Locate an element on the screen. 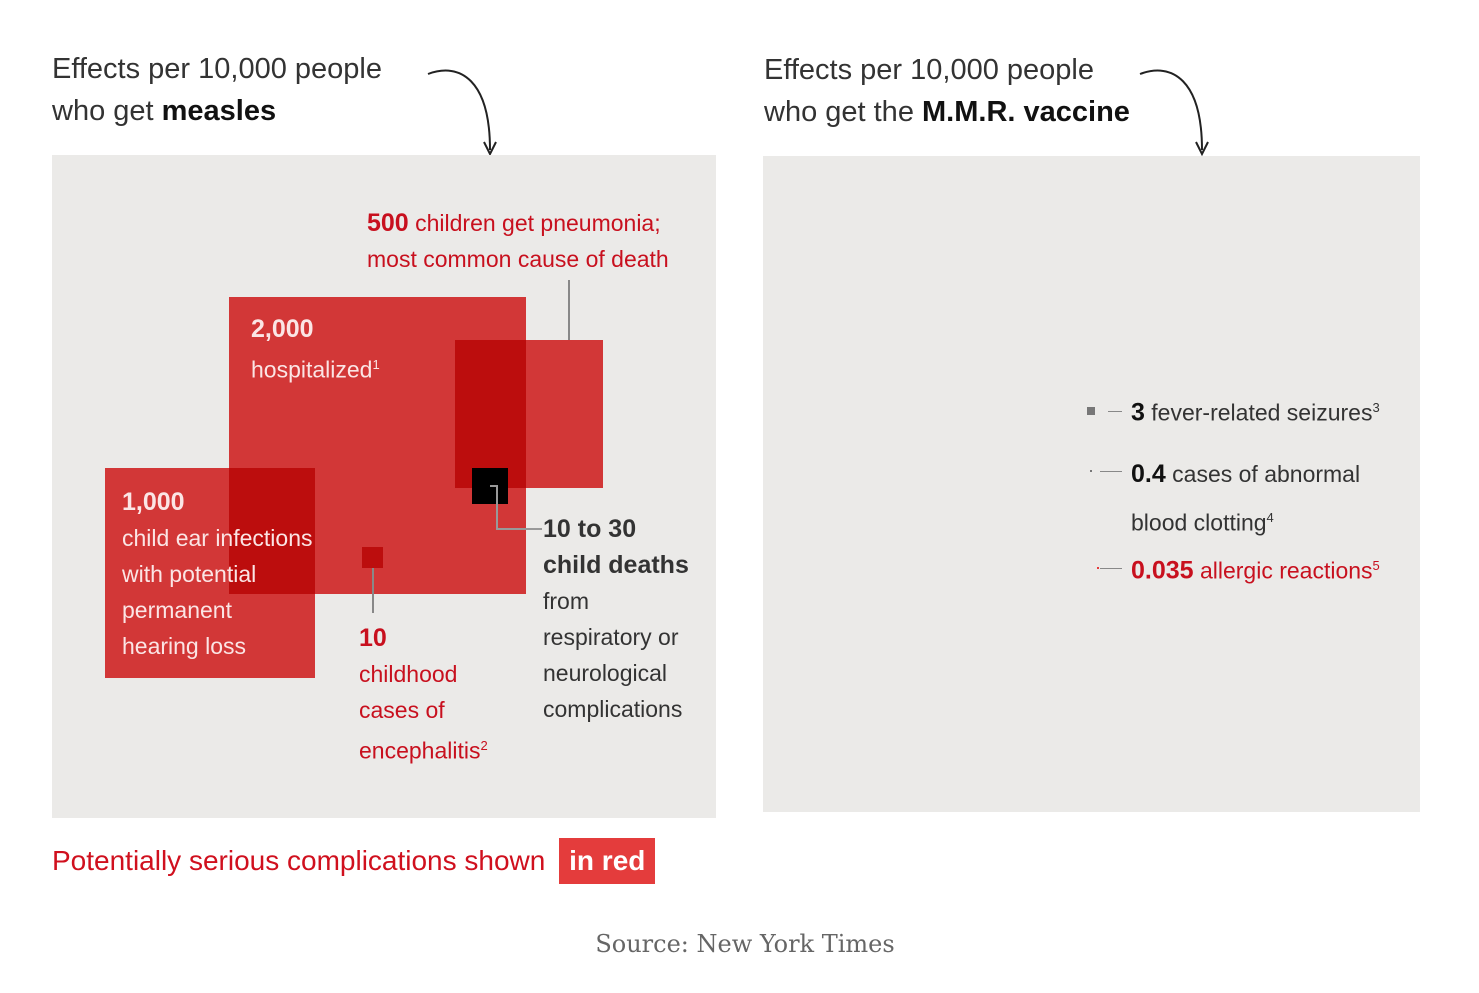 Image resolution: width=1479 pixels, height=993 pixels. line: cases of is located at coordinates (402, 710).